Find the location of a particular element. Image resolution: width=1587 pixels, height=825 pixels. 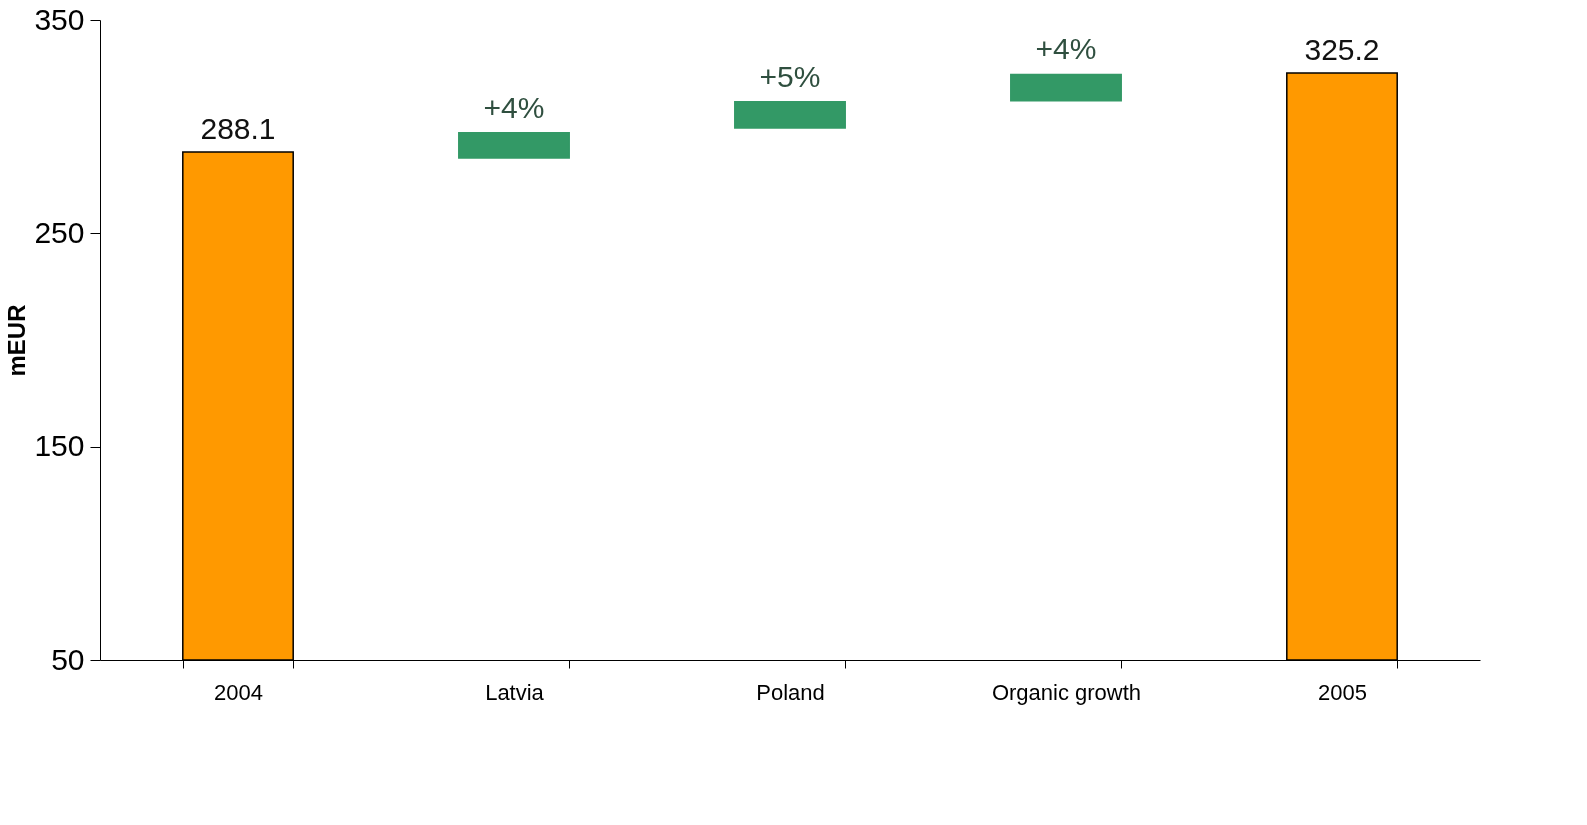

annotation: +5% is located at coordinates (790, 76).